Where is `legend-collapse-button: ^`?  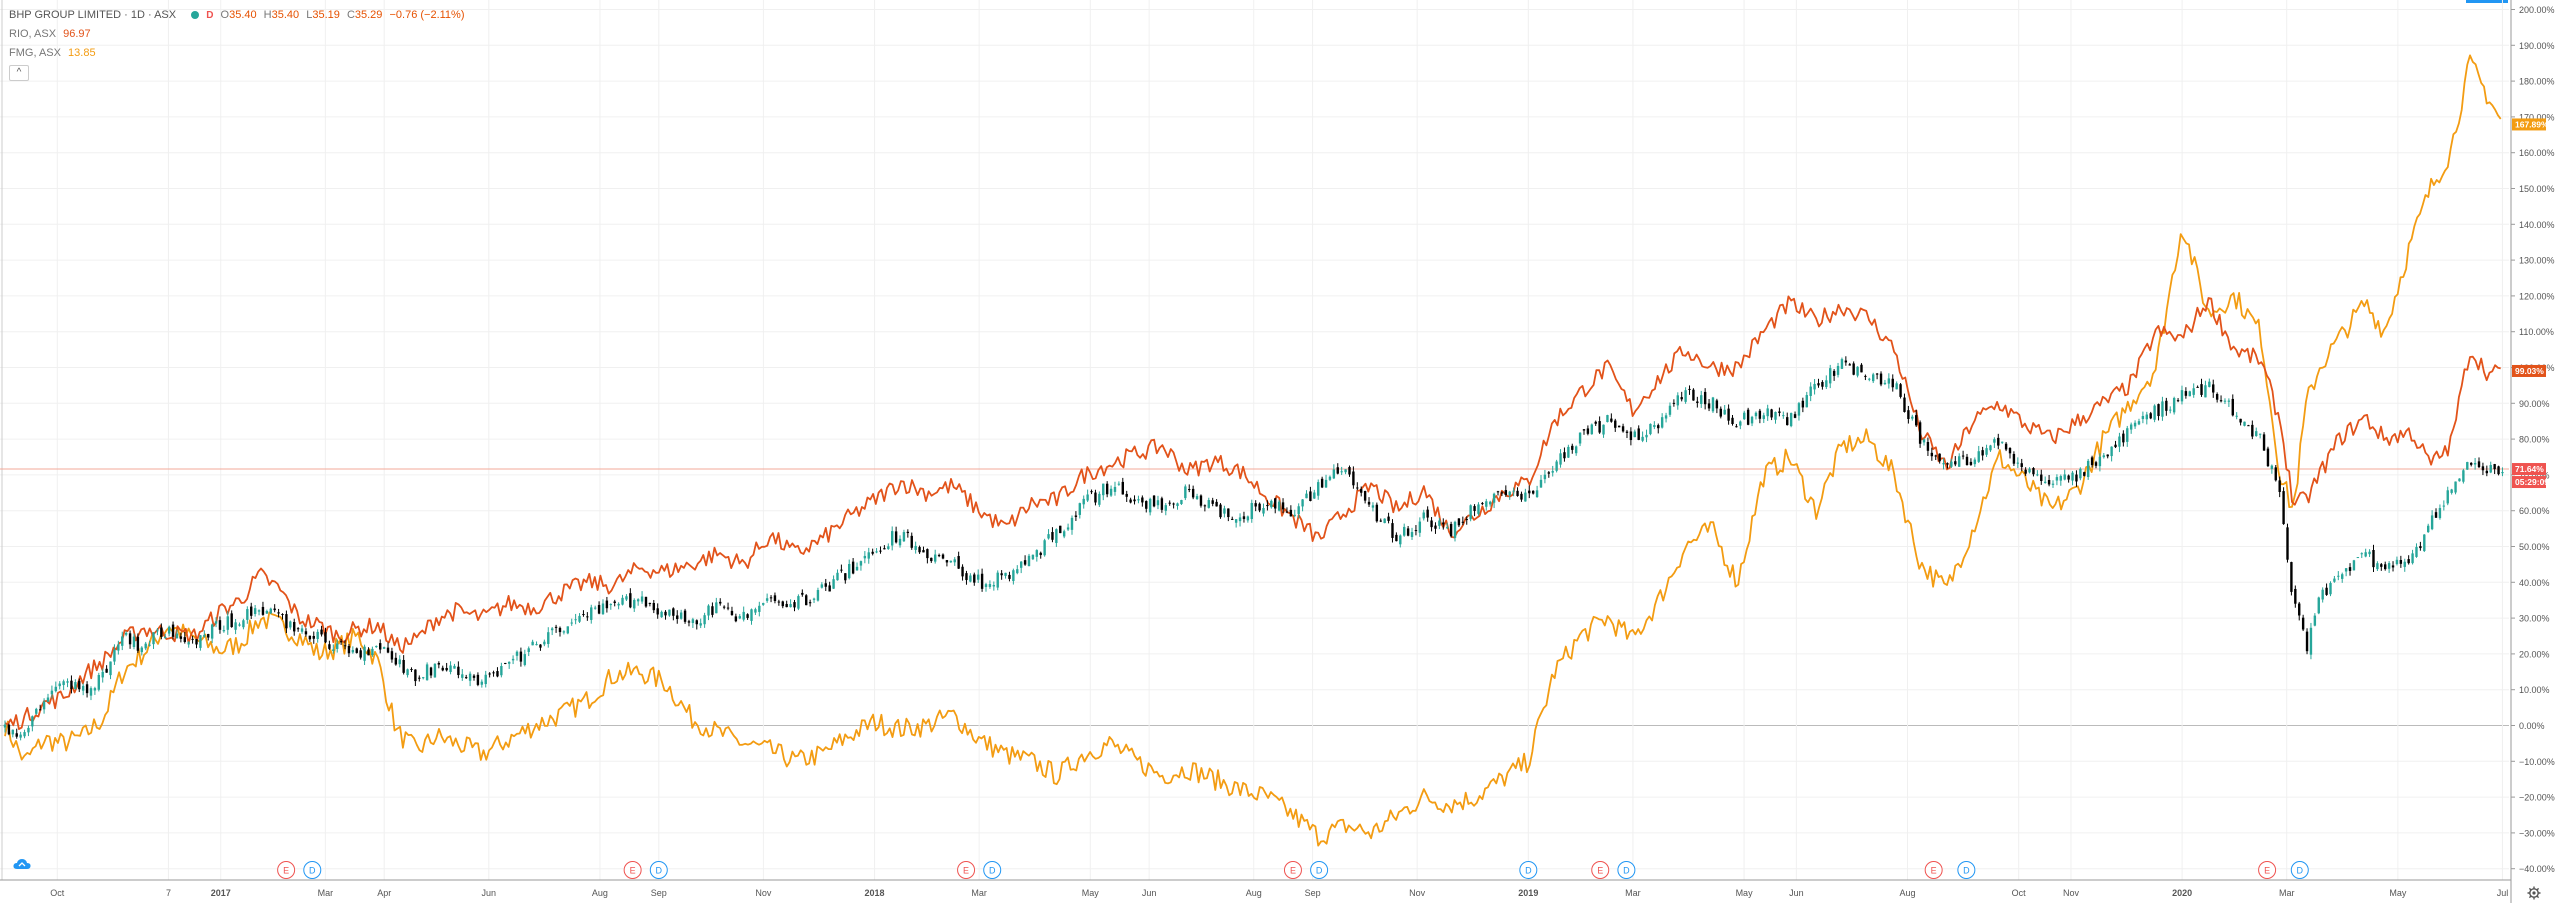
legend-collapse-button: ^ is located at coordinates (19, 73).